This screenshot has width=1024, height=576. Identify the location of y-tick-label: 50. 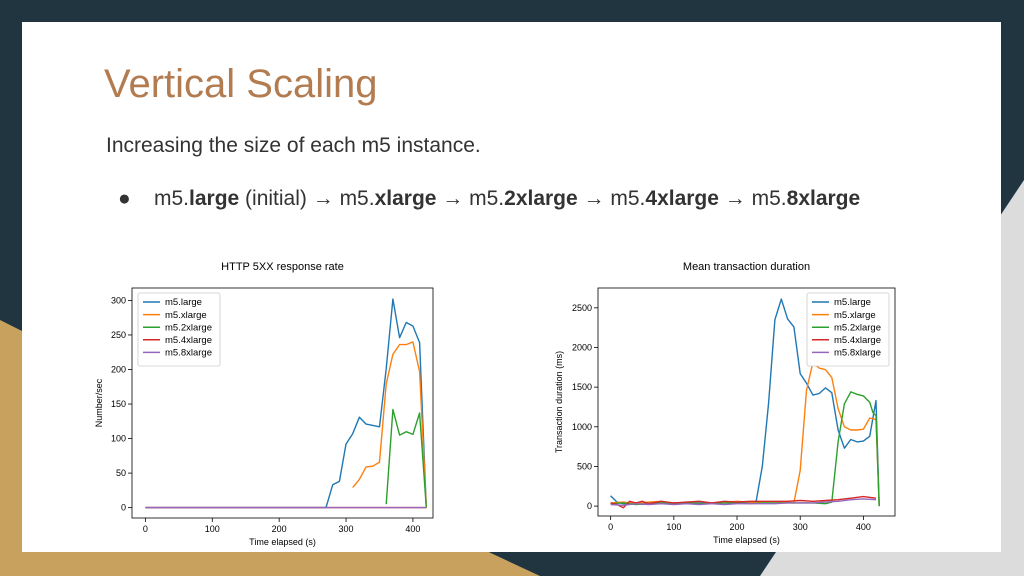
(121, 473).